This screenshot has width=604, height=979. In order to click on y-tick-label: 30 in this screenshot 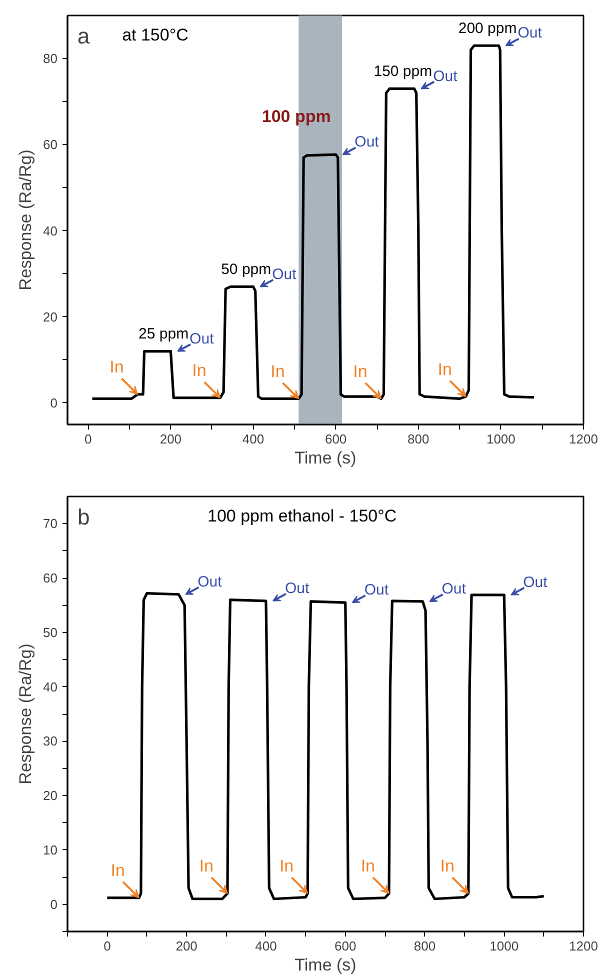, I will do `click(50, 741)`.